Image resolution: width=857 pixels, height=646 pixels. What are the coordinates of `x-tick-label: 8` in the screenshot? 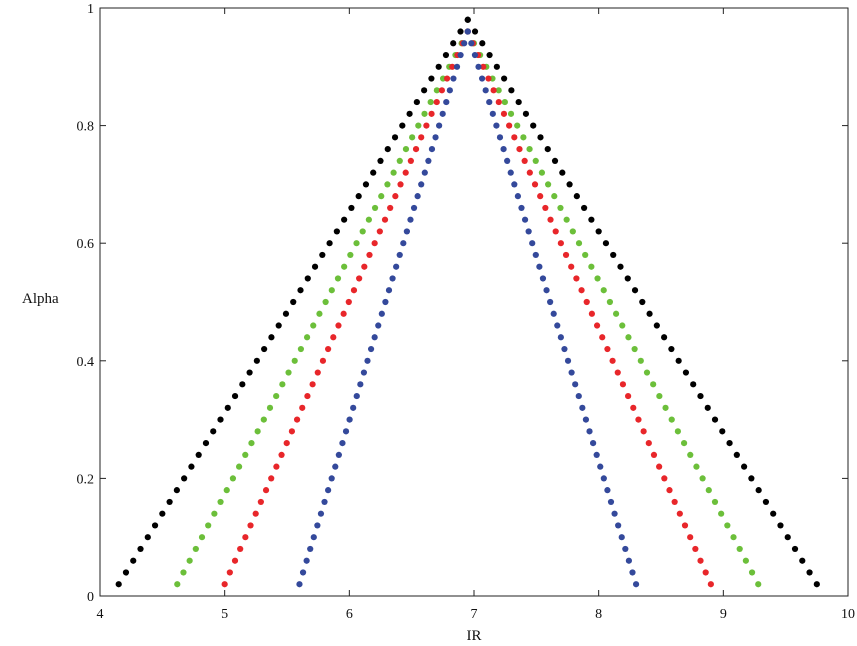 It's located at (598, 614).